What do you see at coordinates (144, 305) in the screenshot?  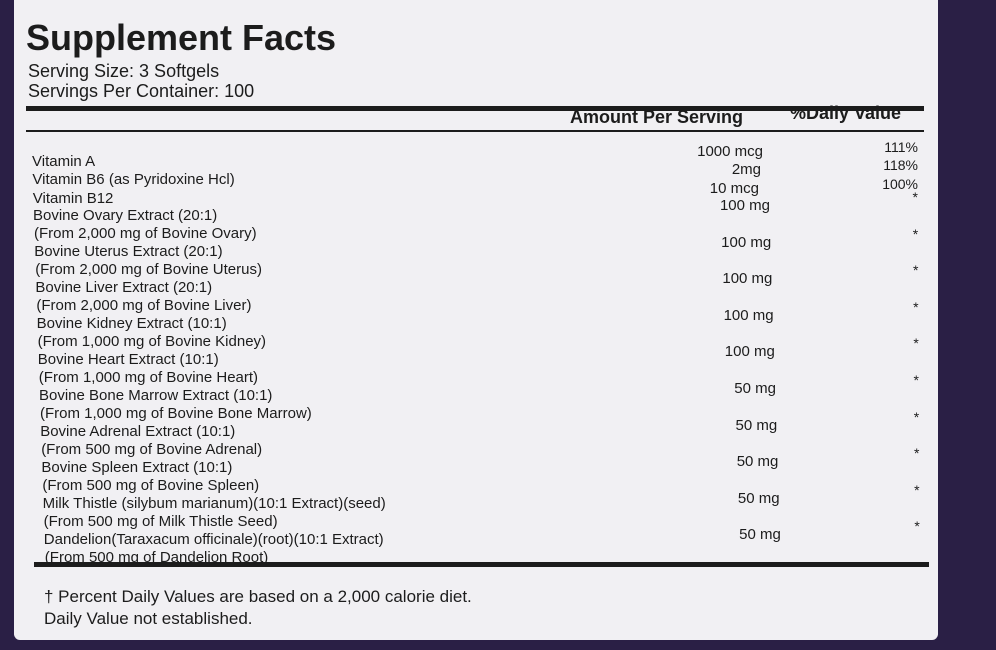 I see `ingredient-source: (From 2,000 mg of Bovine Liver)` at bounding box center [144, 305].